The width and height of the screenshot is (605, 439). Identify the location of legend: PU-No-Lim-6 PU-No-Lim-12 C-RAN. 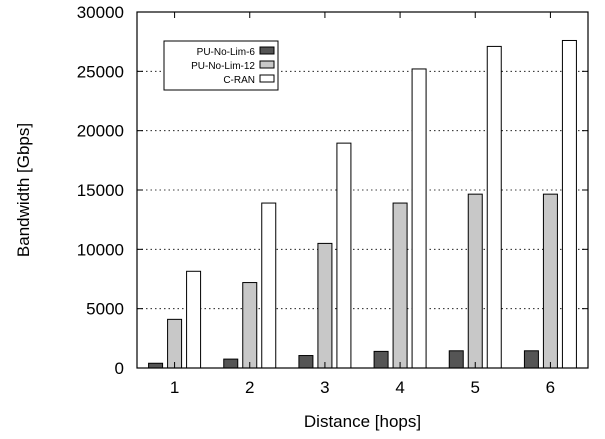
(221, 65).